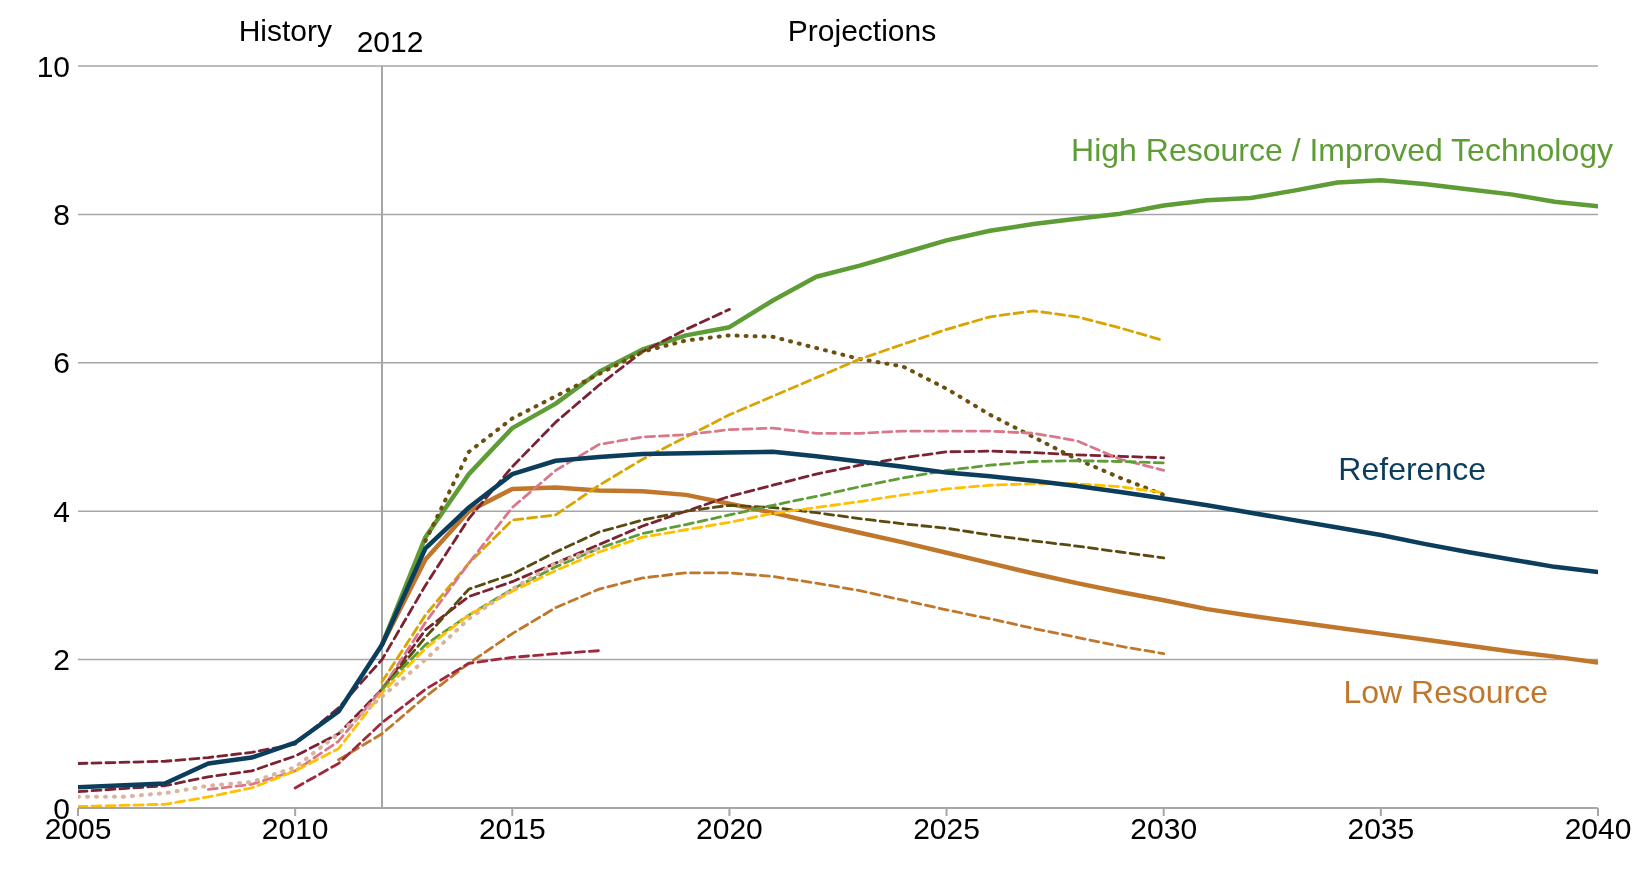  Describe the element at coordinates (1342, 150) in the screenshot. I see `series-label: High Resource / Improved Technology` at that location.